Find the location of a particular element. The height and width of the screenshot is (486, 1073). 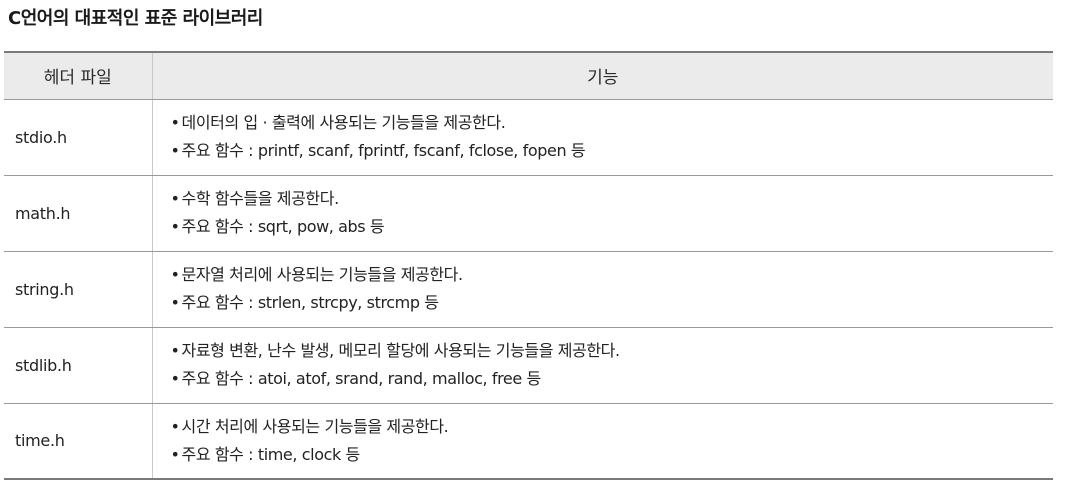

main-functions-line: • 주요 함수 : strlen, strcpy, strcmp 등 is located at coordinates (612, 303).